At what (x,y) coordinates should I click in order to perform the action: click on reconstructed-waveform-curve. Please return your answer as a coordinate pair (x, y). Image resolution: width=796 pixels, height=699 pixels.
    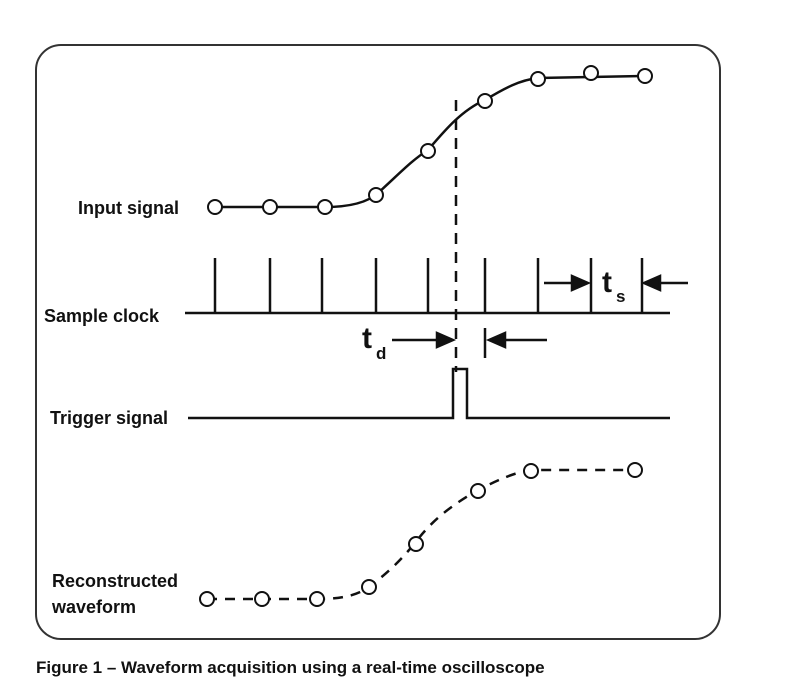
    Looking at the image, I should click on (421, 534).